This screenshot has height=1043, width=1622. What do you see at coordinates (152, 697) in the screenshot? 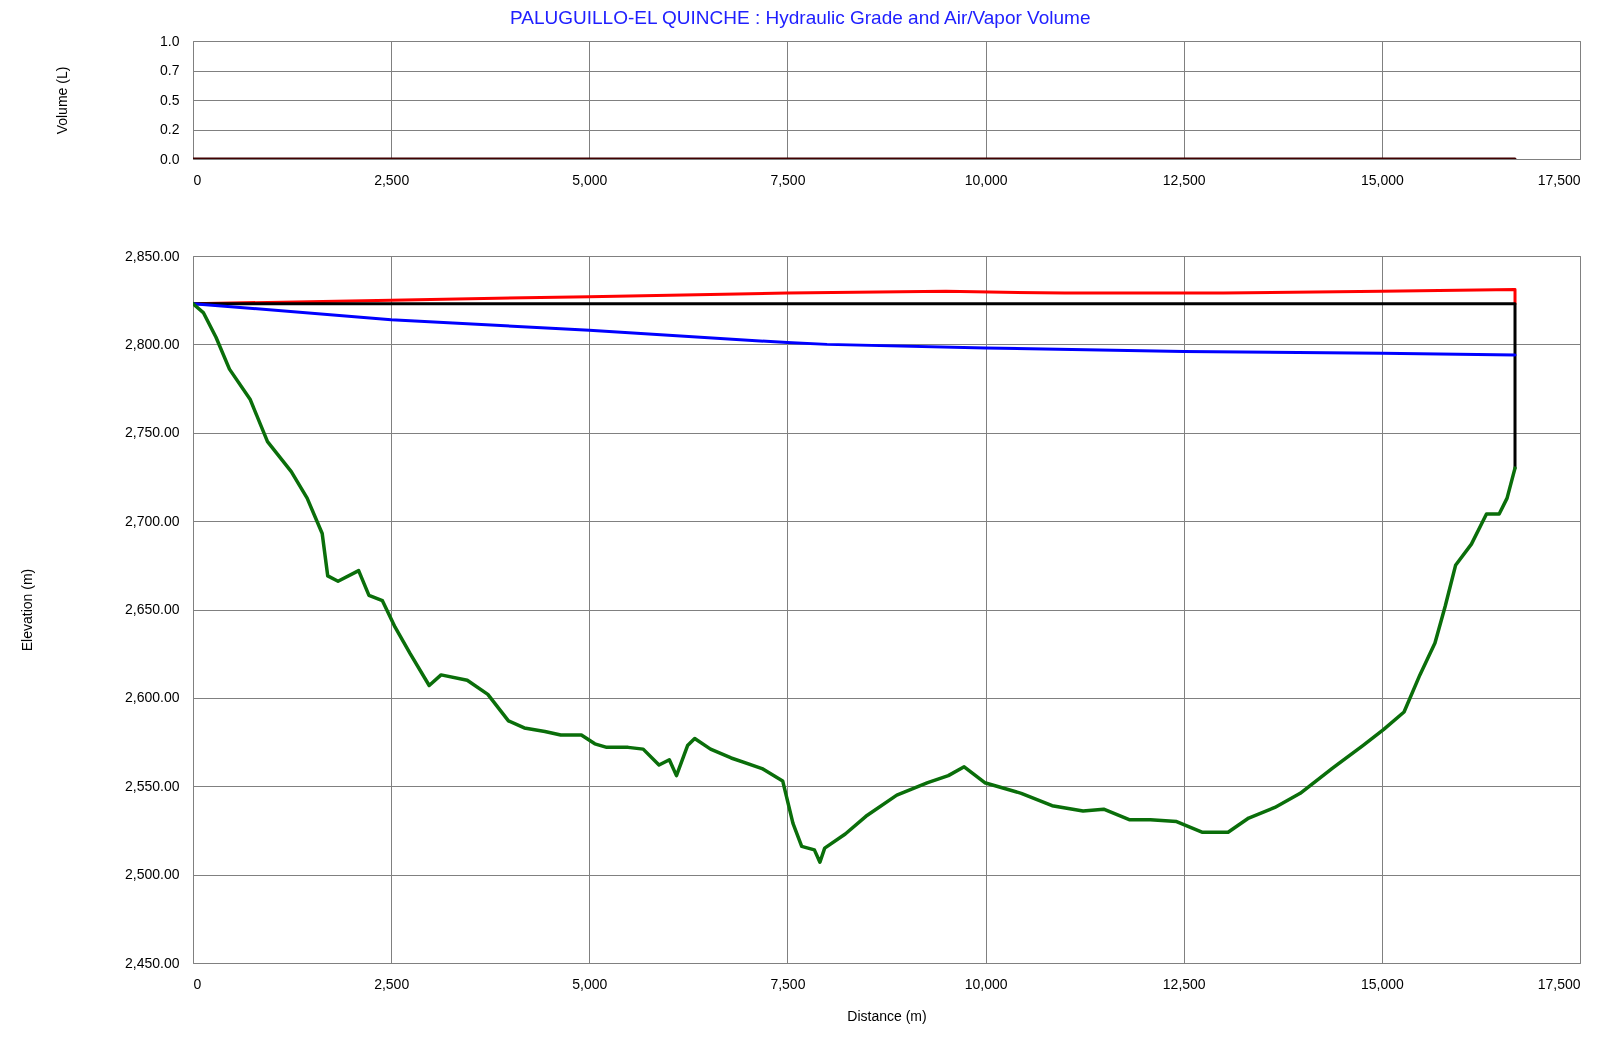
I see `y-tick-label: 2,600.00` at bounding box center [152, 697].